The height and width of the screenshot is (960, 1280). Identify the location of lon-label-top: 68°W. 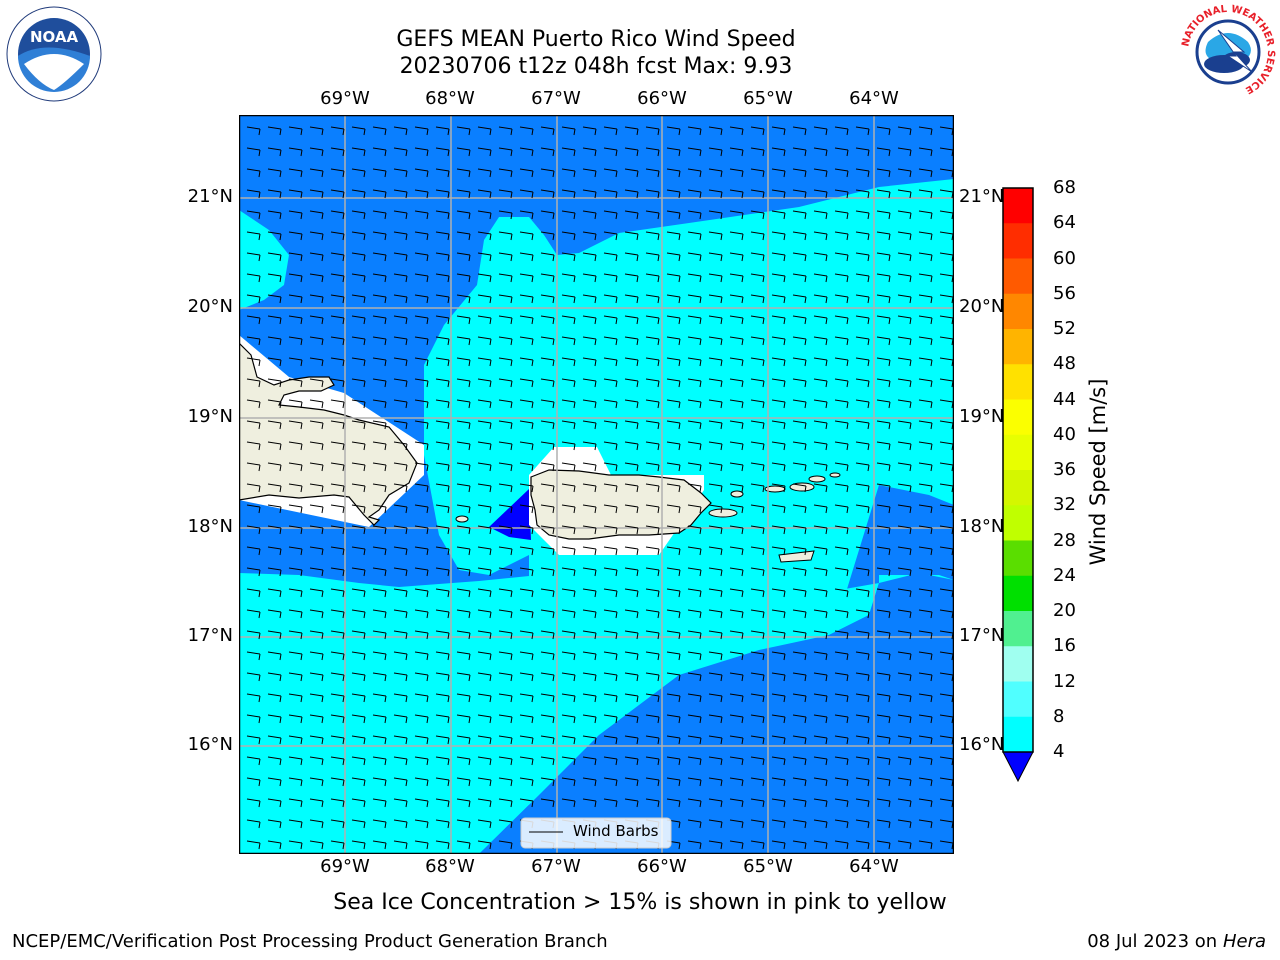
(450, 98).